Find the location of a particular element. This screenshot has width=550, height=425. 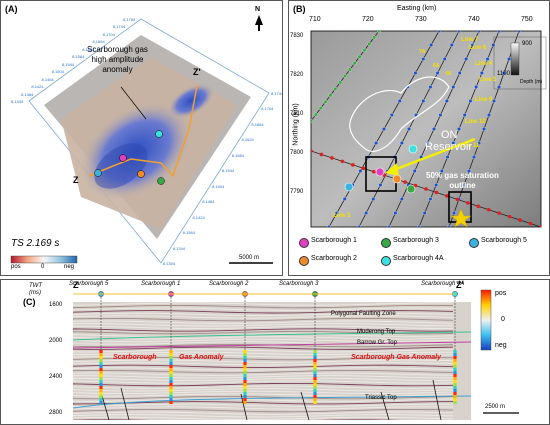

section-colorbar-pos: pos is located at coordinates (501, 293).